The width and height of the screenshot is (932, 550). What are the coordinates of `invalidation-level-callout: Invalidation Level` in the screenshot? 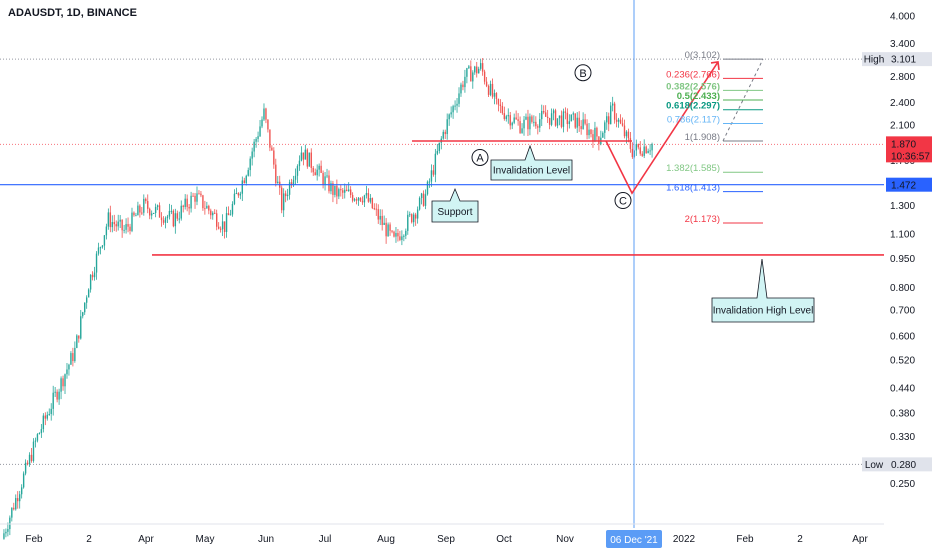 It's located at (531, 162).